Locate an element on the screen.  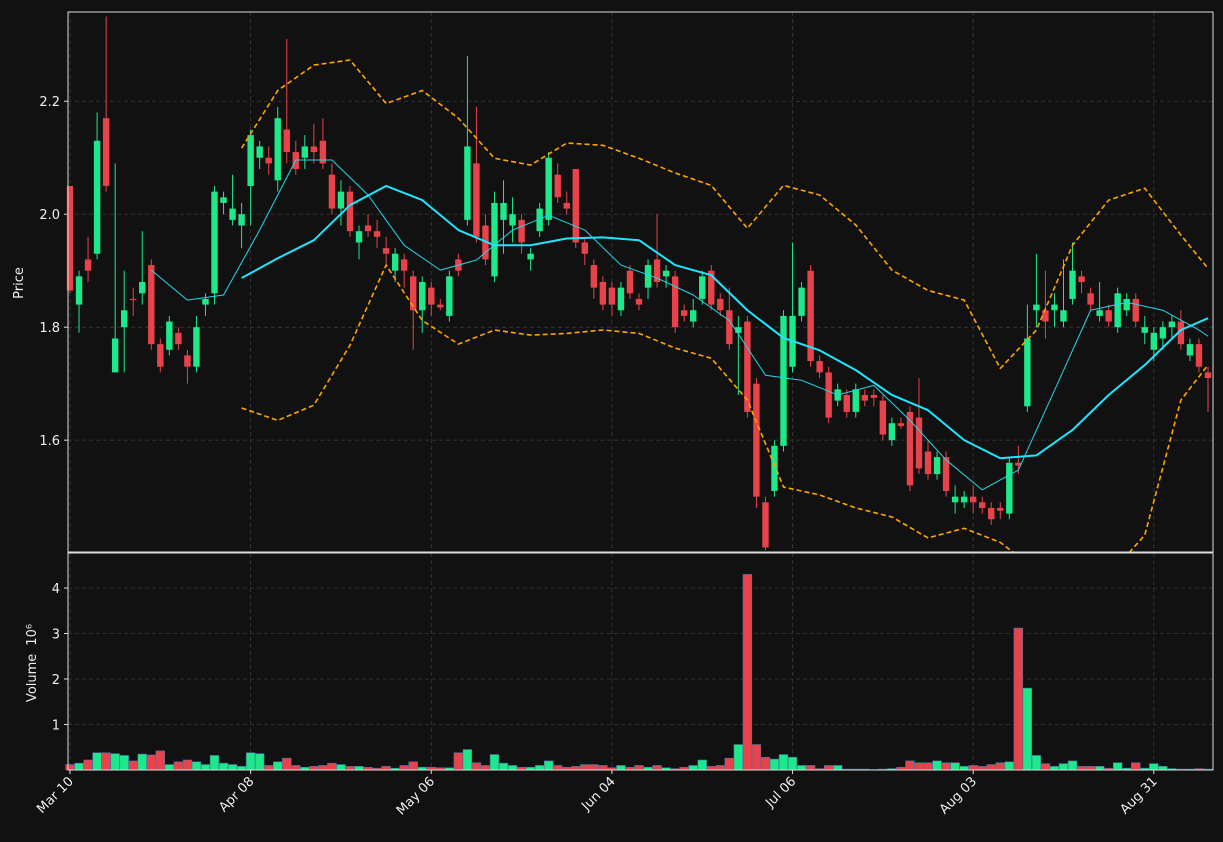
y-tick-label: 1.6 is located at coordinates (49, 441).